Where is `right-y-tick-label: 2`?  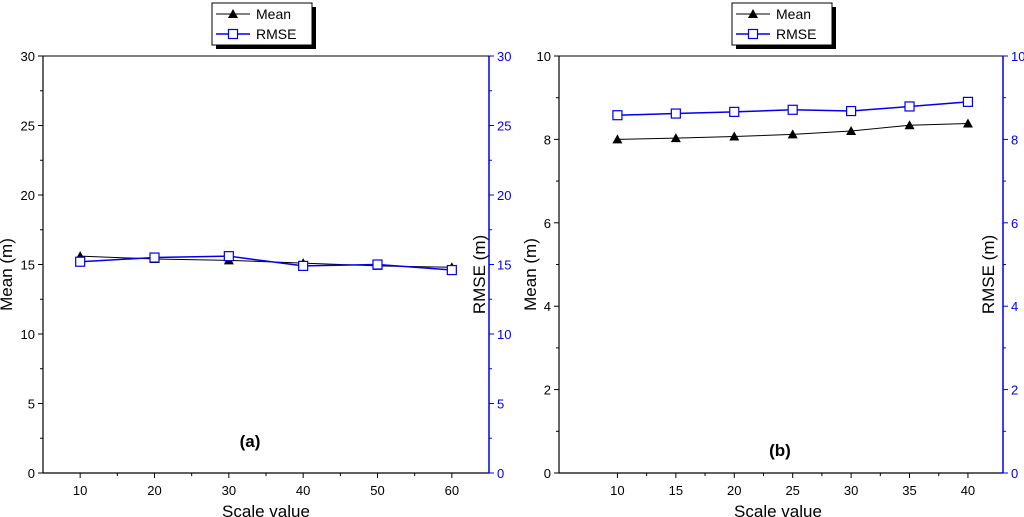
right-y-tick-label: 2 is located at coordinates (1014, 390).